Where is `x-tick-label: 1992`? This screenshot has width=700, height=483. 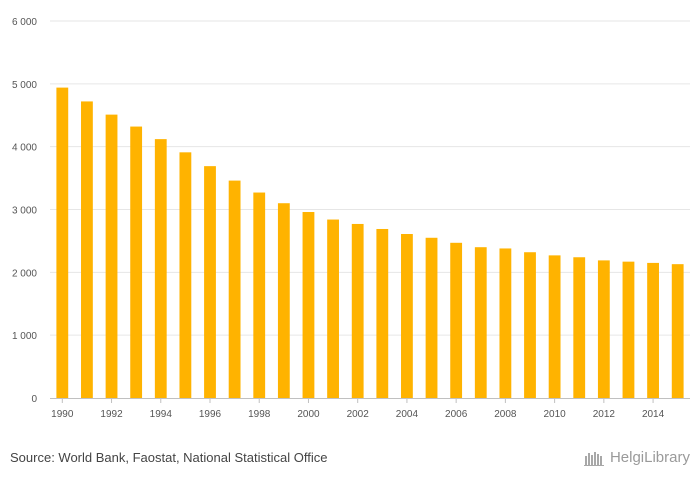 x-tick-label: 1992 is located at coordinates (111, 414).